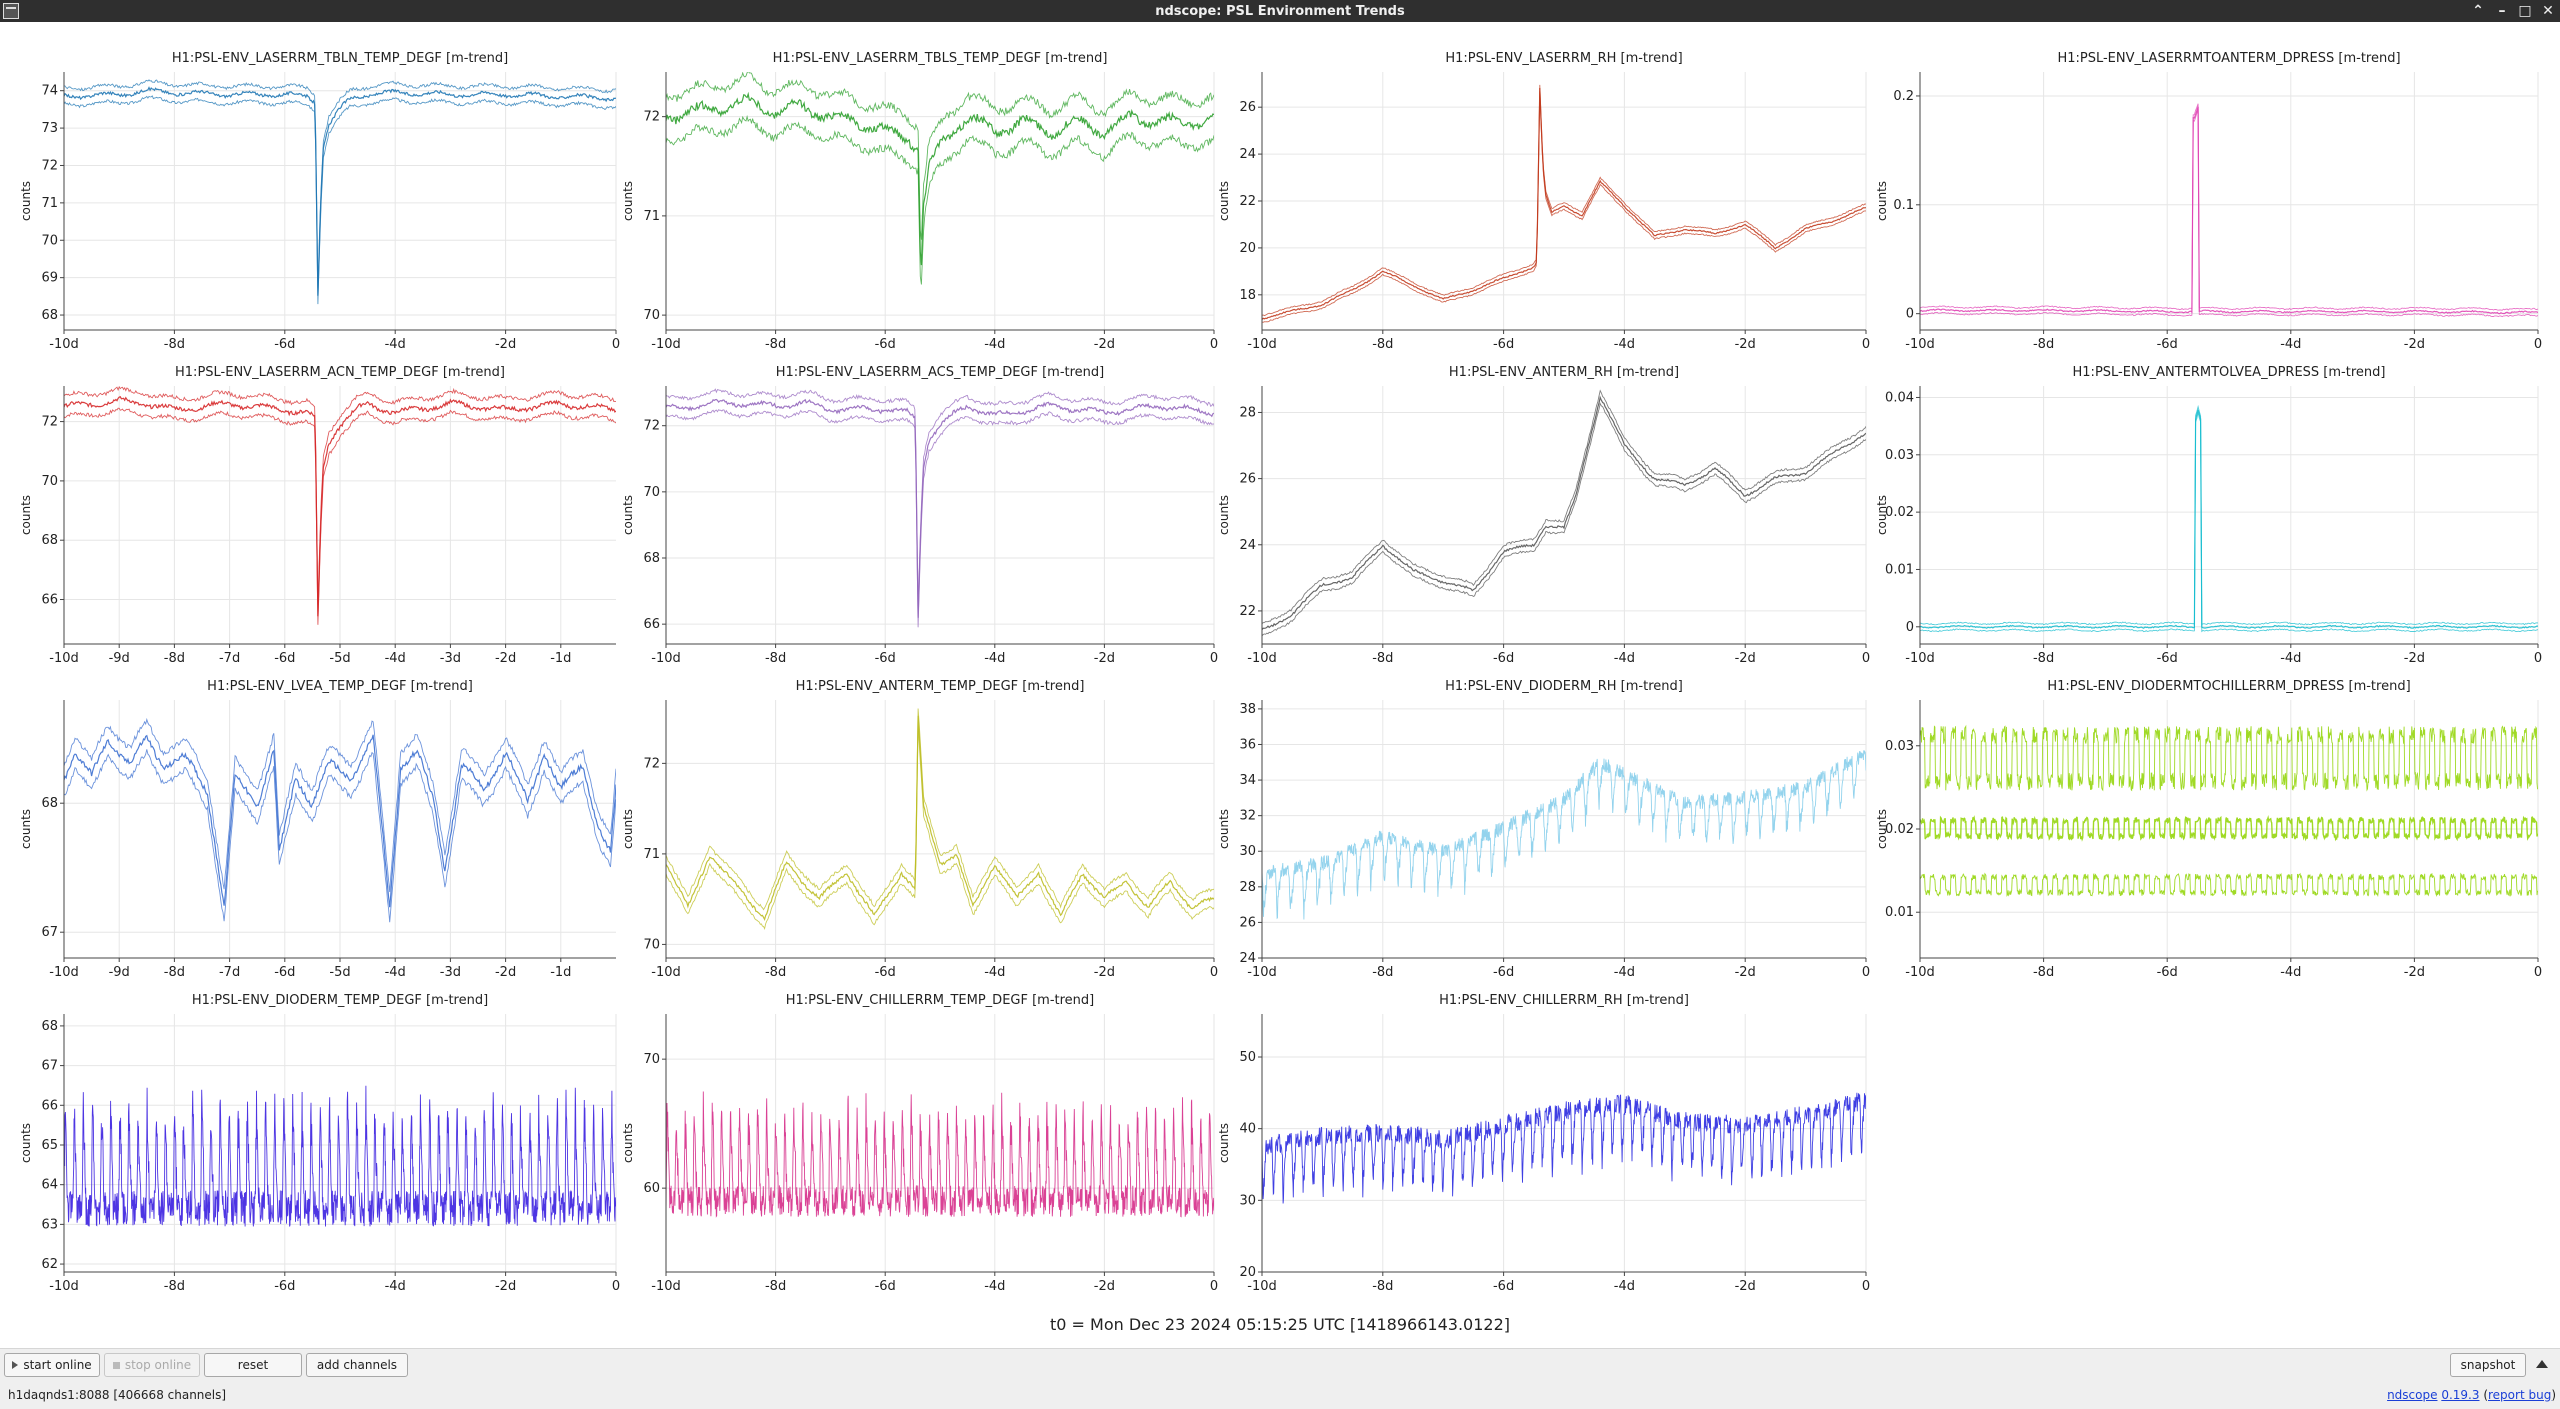  I want to click on version-link: 0.19.3, so click(2460, 1395).